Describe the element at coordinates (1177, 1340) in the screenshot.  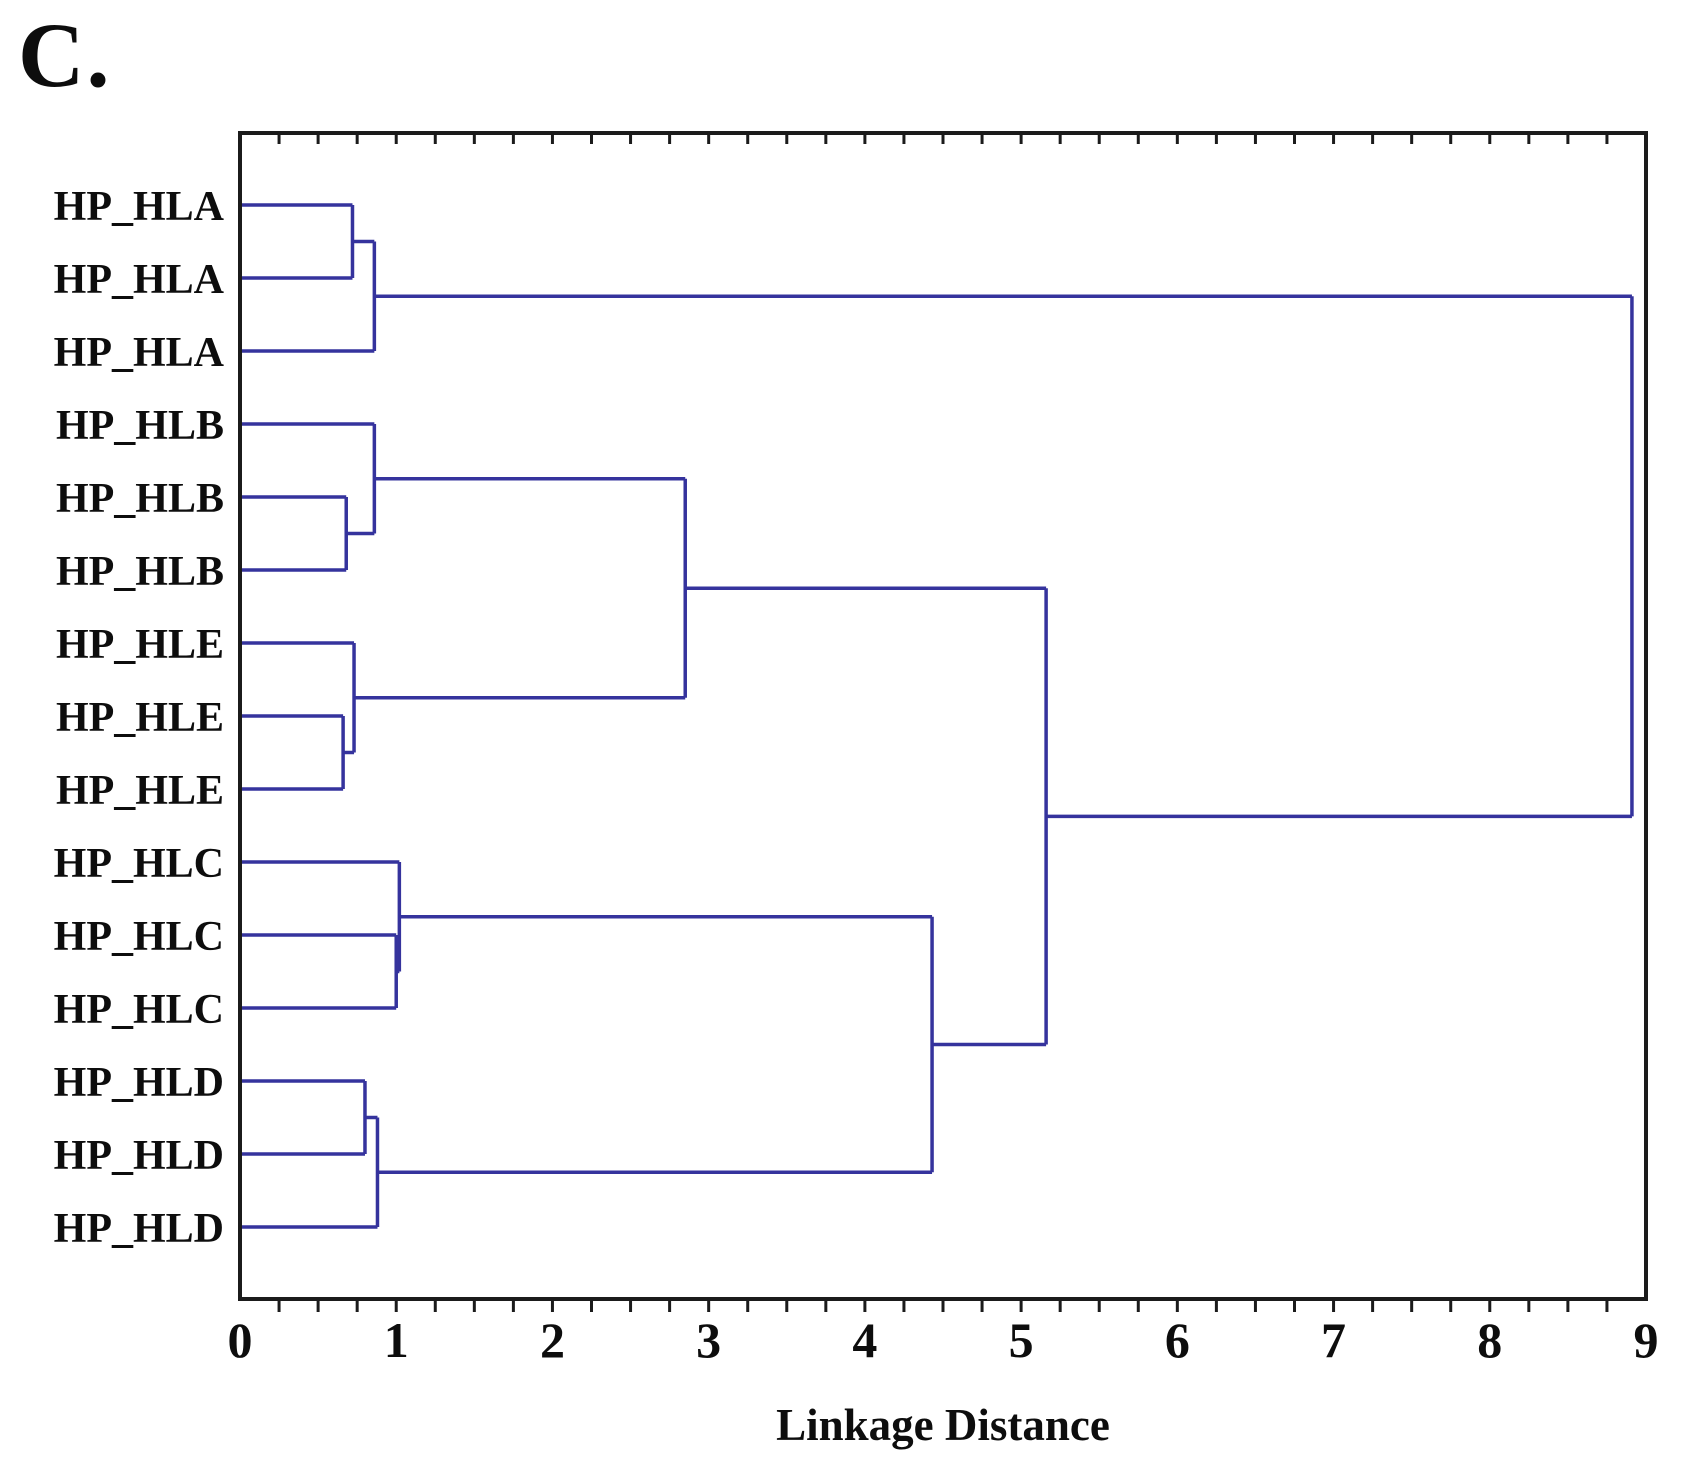
I see `x-tick-label: 6` at that location.